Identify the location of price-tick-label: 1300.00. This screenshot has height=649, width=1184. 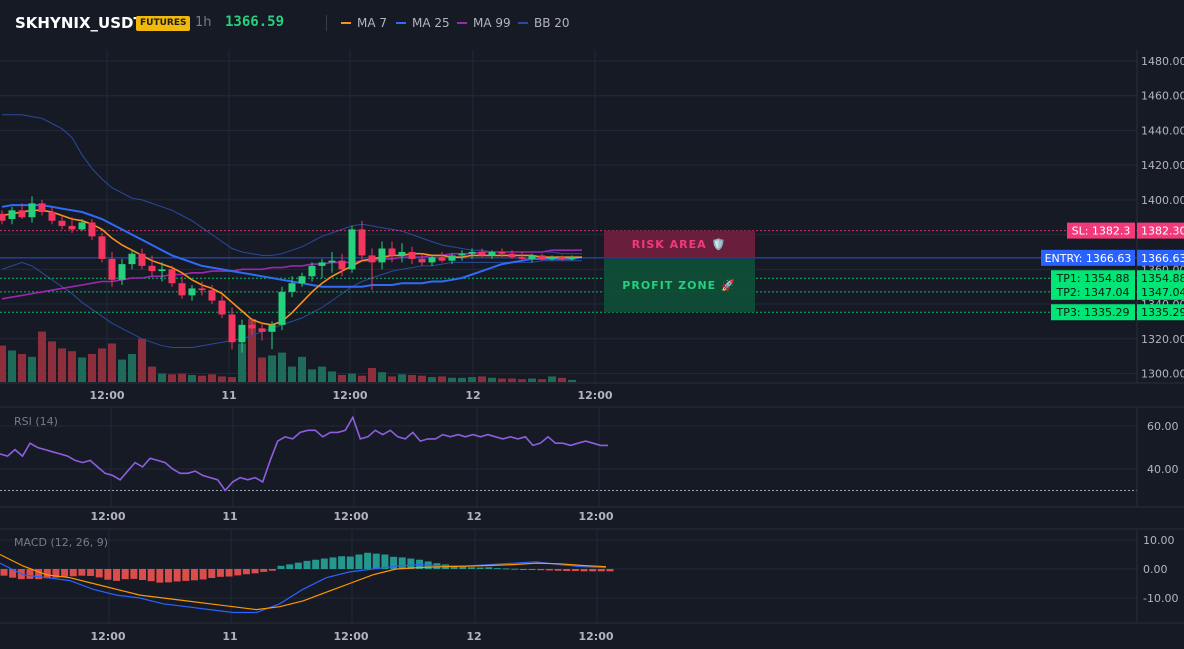
(1162, 374).